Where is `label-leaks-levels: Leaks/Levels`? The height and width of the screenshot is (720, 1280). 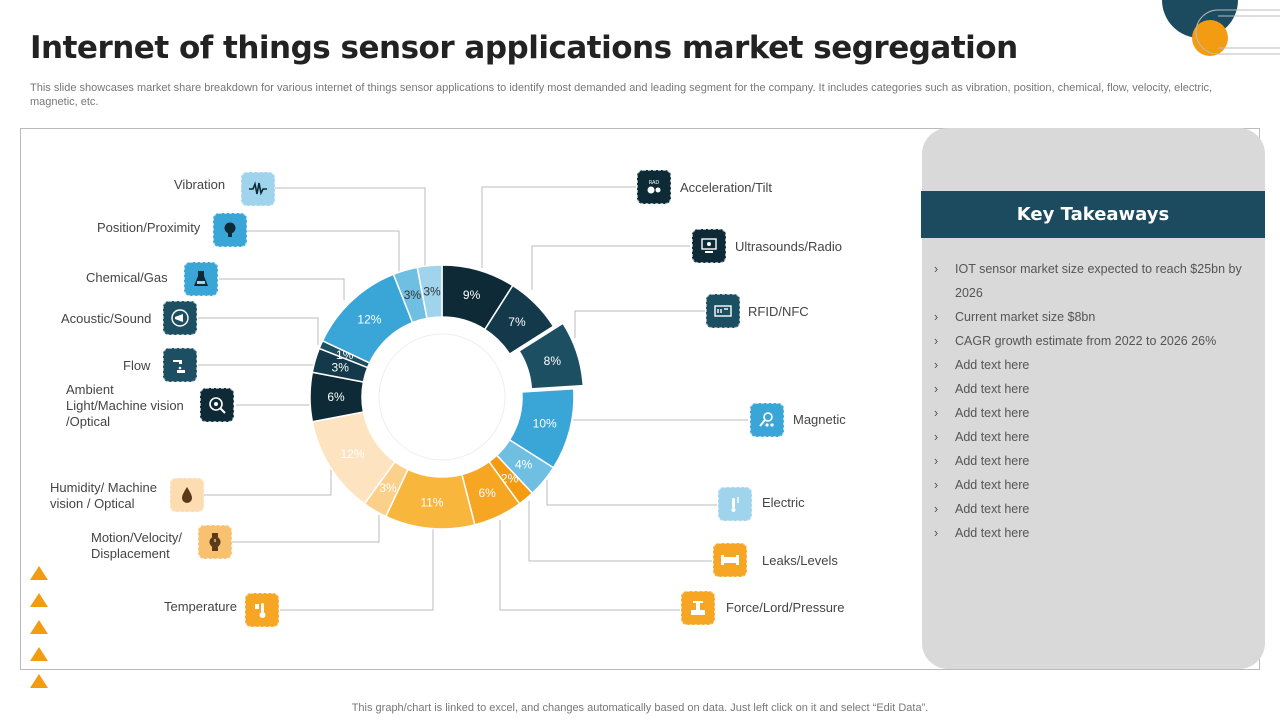 label-leaks-levels: Leaks/Levels is located at coordinates (800, 560).